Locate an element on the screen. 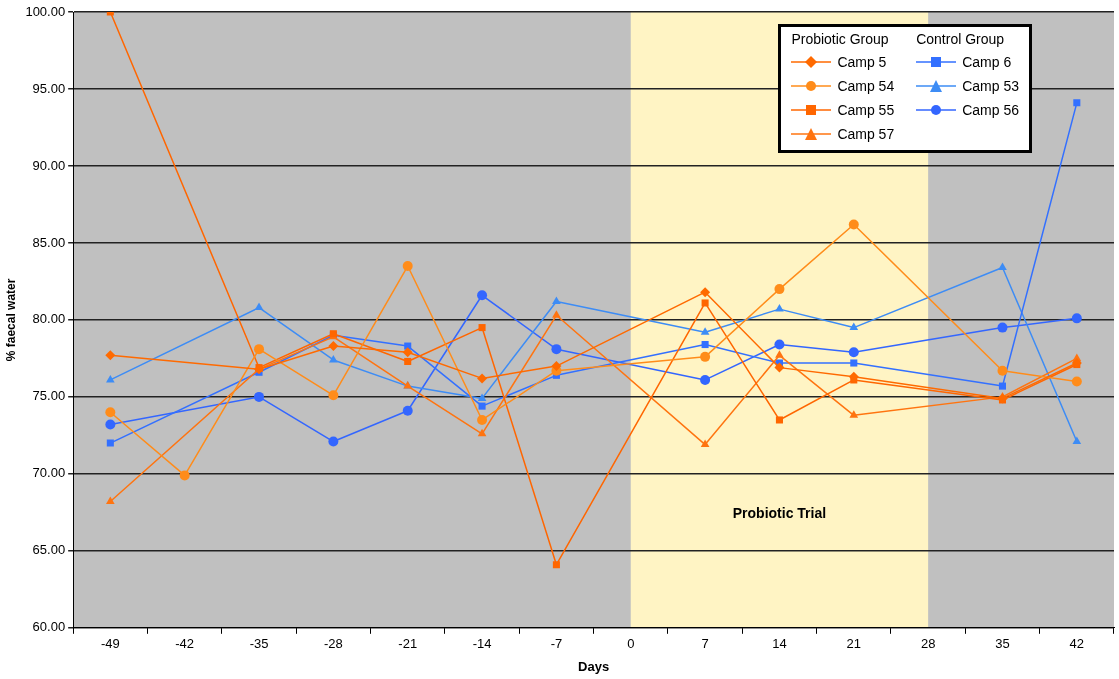 The width and height of the screenshot is (1119, 679). x-tick-label: 7 is located at coordinates (705, 644).